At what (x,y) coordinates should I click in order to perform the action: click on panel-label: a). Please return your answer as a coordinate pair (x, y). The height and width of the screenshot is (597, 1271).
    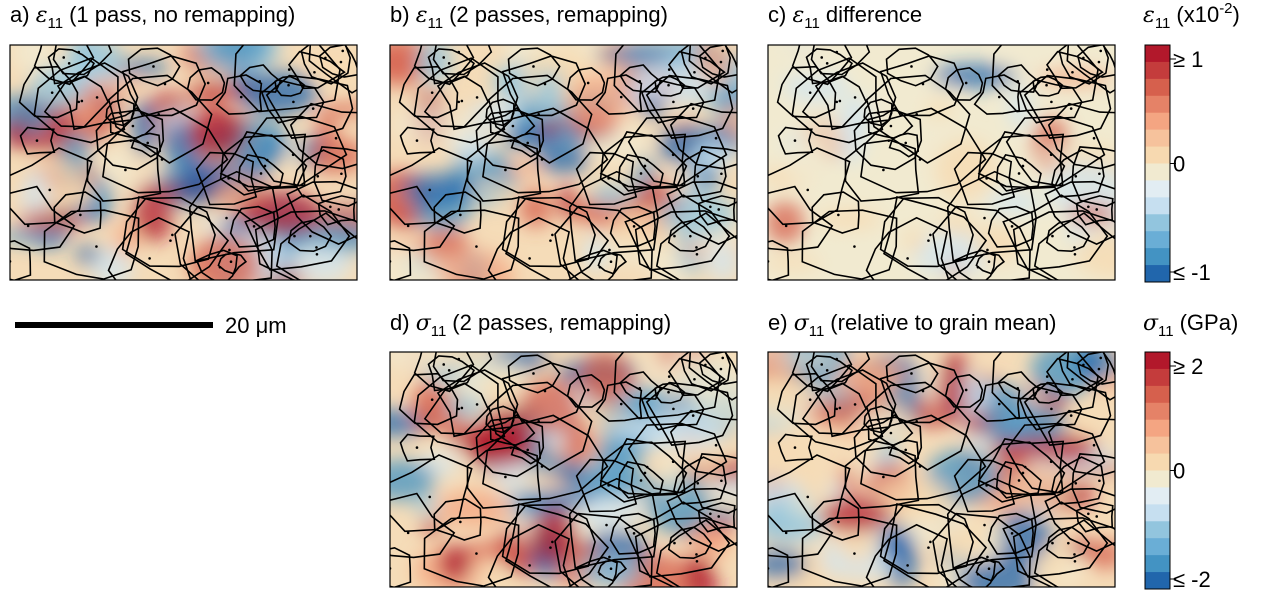
    Looking at the image, I should click on (20, 14).